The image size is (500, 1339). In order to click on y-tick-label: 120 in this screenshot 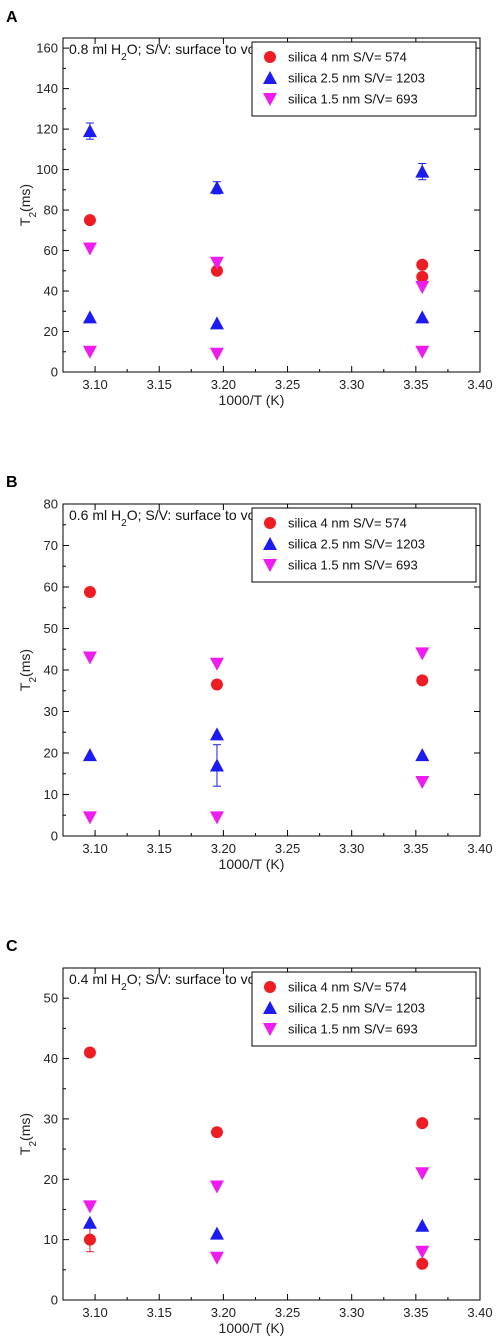, I will do `click(47, 129)`.